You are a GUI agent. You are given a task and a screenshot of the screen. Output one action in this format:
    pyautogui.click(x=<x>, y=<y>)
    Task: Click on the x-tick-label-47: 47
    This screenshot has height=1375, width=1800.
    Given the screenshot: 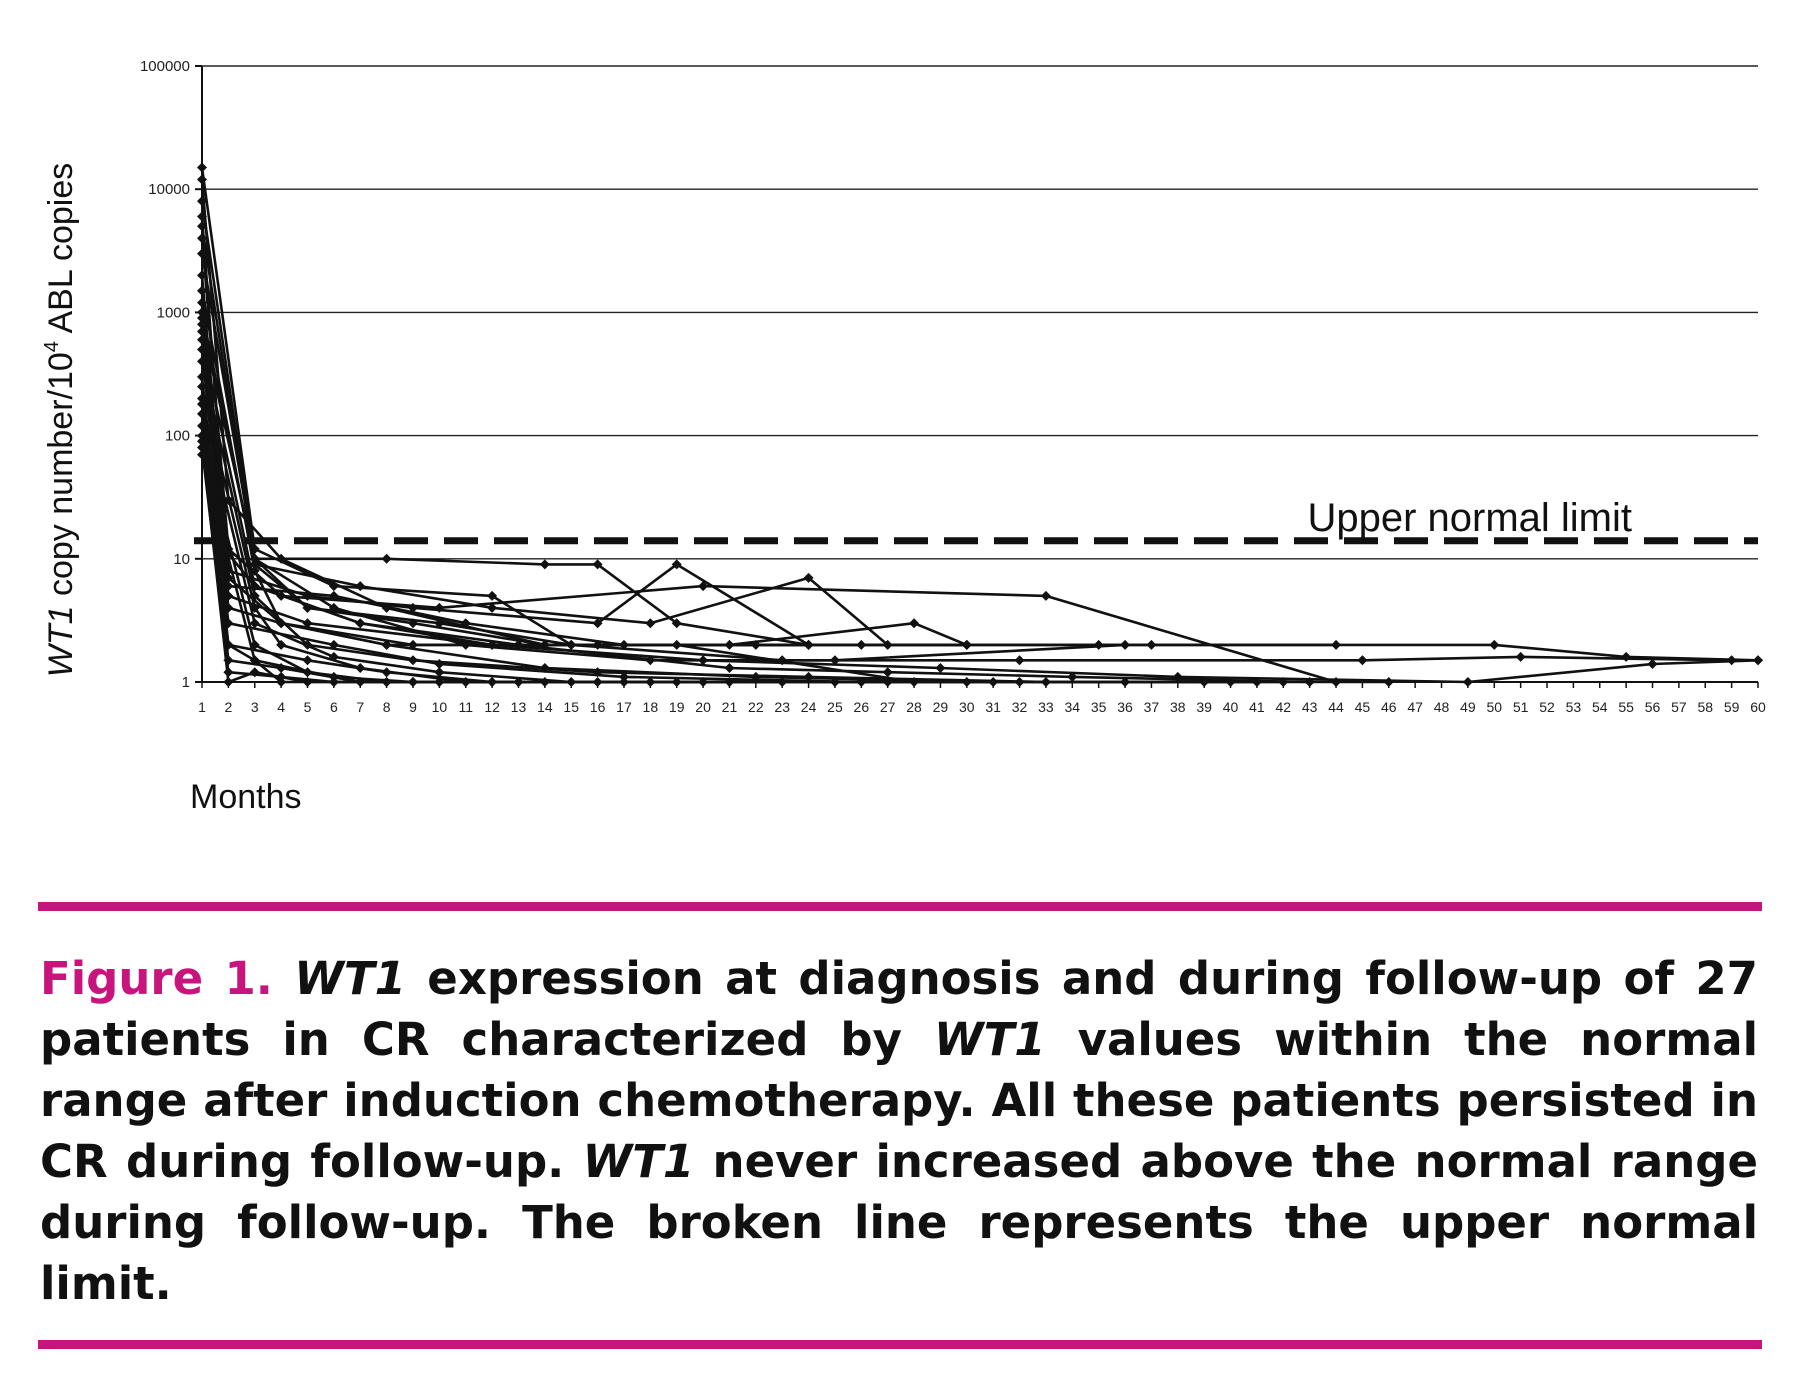 What is the action you would take?
    pyautogui.click(x=1415, y=707)
    